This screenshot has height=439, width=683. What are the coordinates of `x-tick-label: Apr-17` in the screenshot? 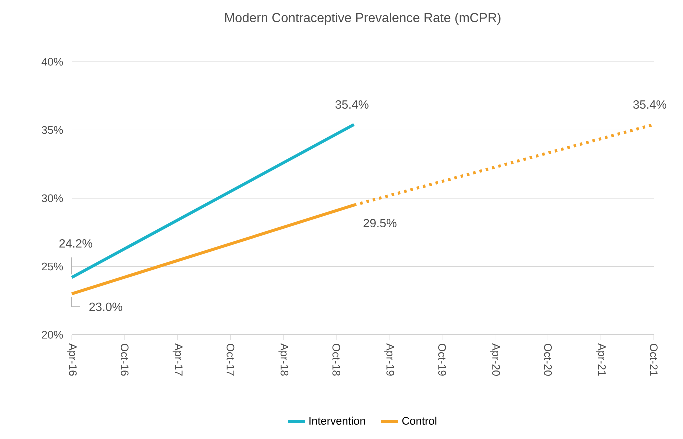 It's located at (177, 360).